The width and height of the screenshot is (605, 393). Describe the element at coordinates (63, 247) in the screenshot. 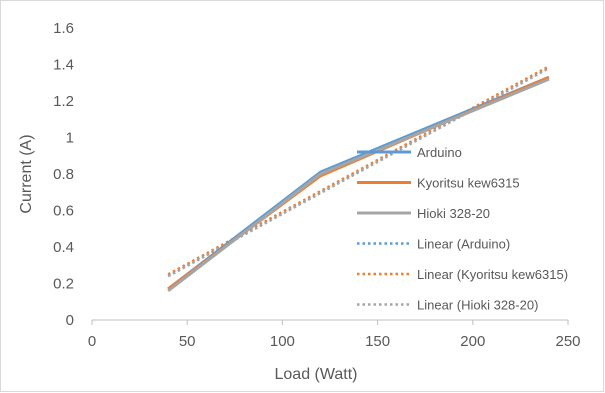

I see `y-tick-label: 0.4` at that location.